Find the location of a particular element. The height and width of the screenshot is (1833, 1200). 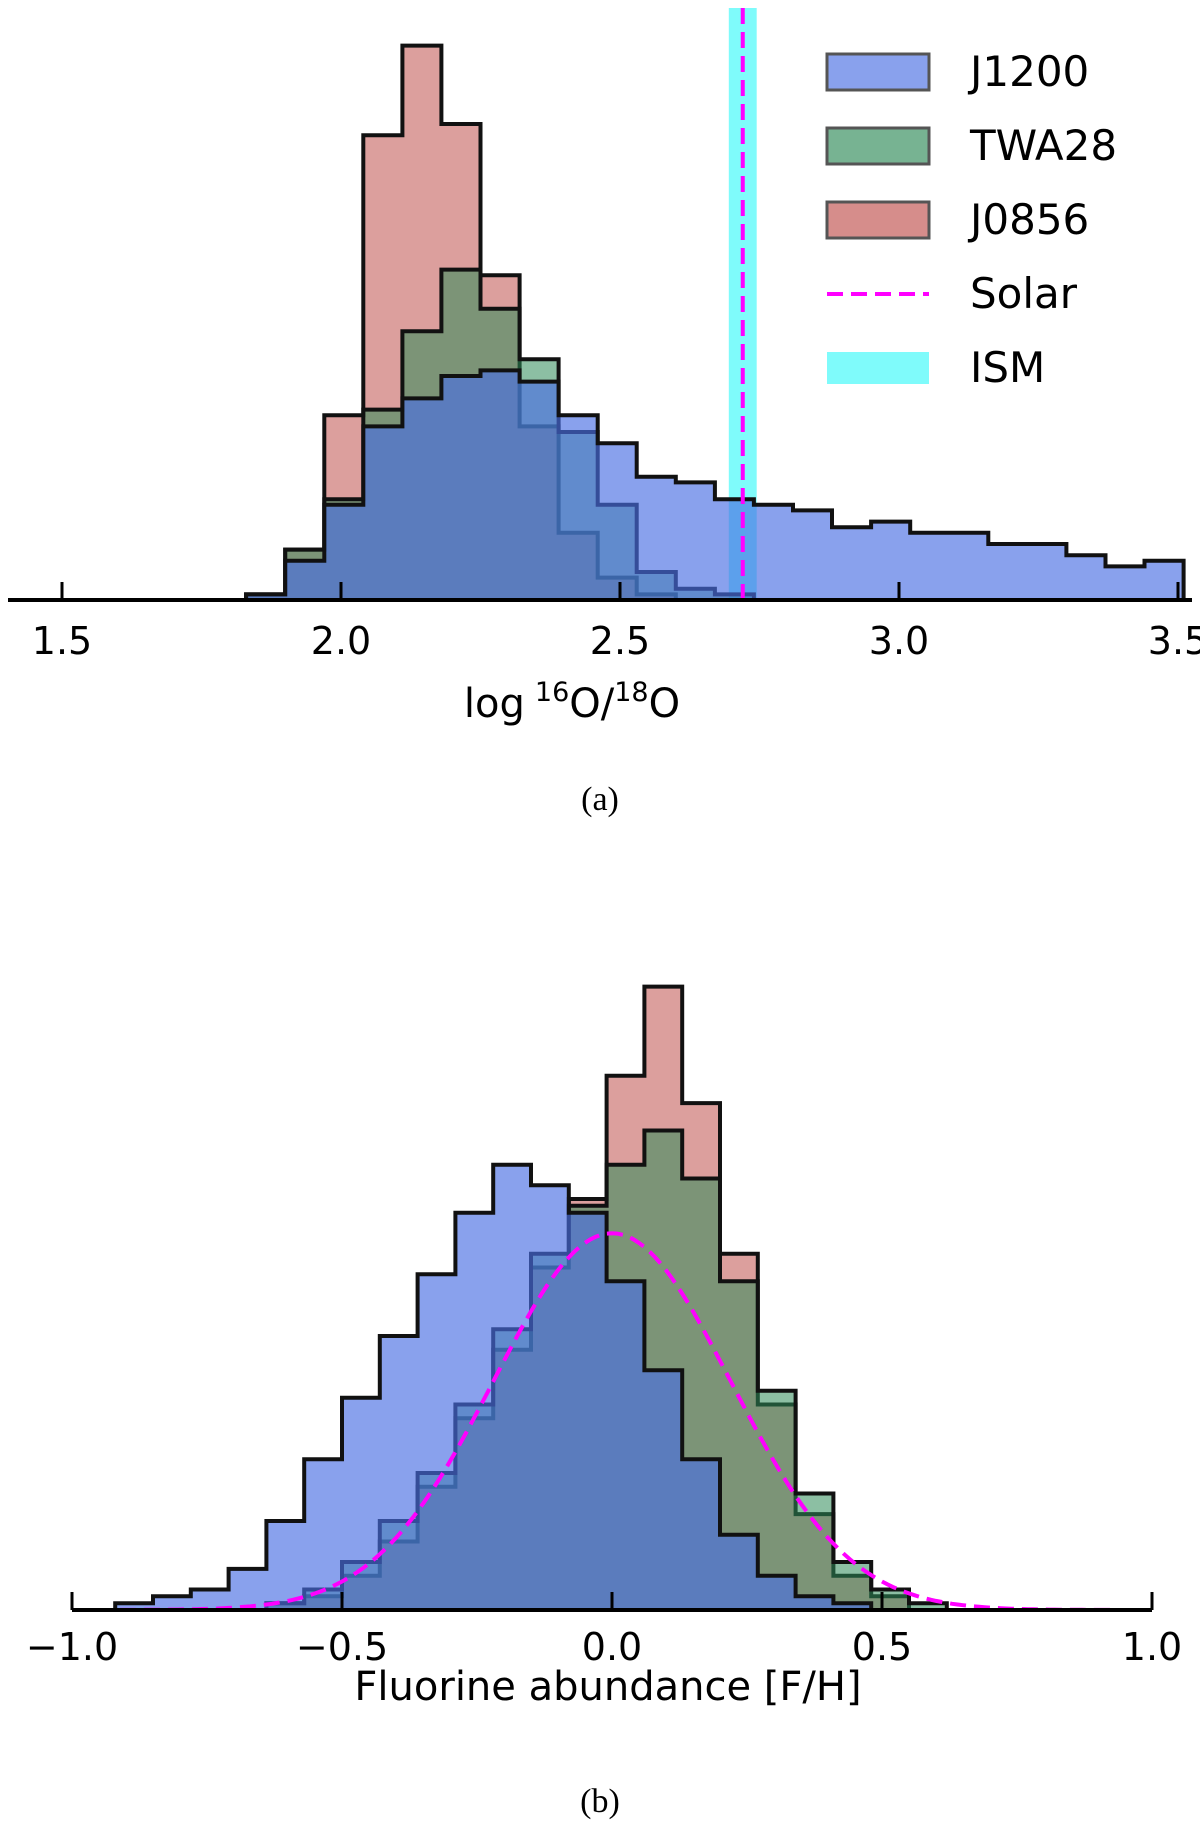

a-x-axis: 1.5 2.0 2.5 3.0 3.5 is located at coordinates (604, 622).